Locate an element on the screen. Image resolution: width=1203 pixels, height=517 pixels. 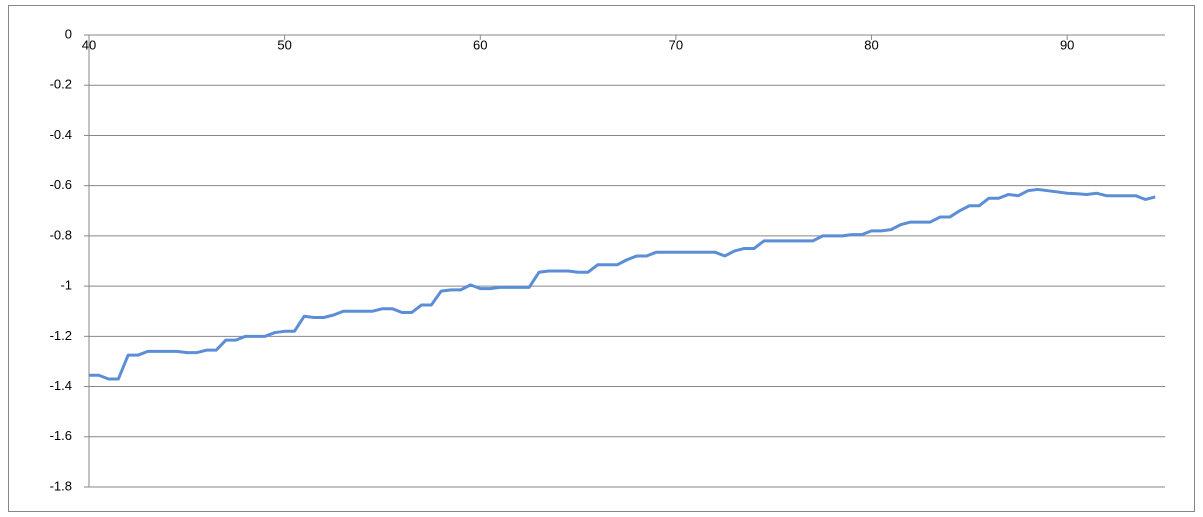
x-tick-label: 90 is located at coordinates (1067, 44).